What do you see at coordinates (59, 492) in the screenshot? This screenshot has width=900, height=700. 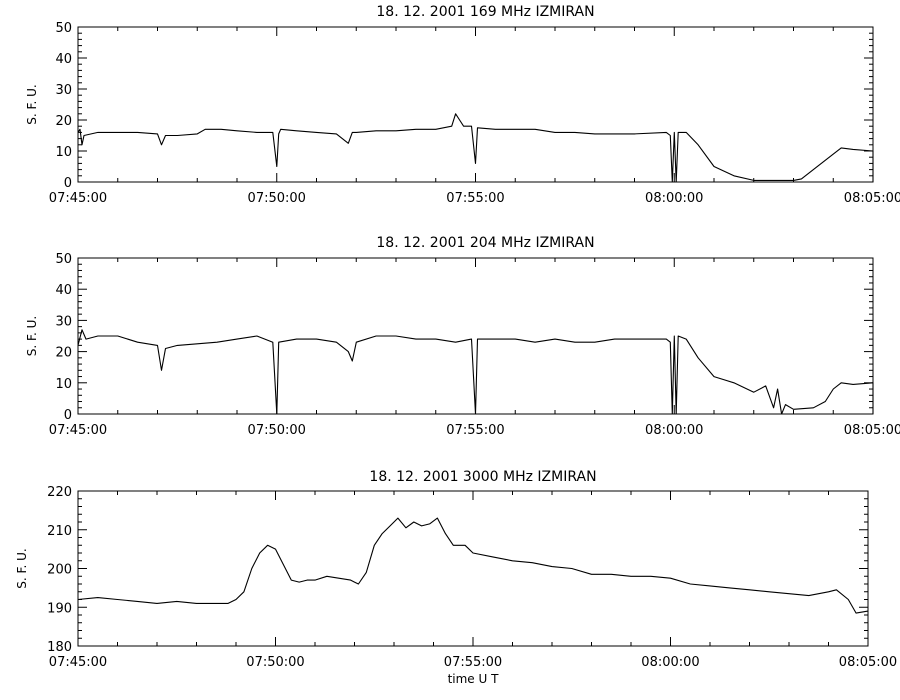 I see `y-tick-label: 220` at bounding box center [59, 492].